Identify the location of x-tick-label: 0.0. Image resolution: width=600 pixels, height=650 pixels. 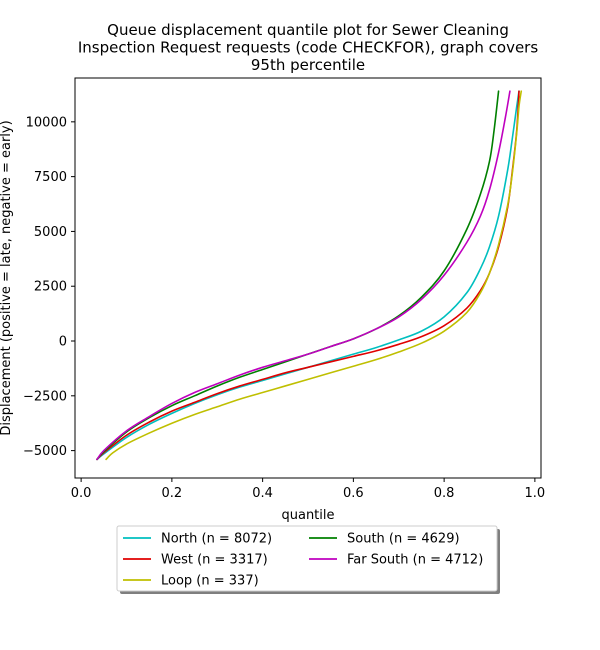
(81, 493).